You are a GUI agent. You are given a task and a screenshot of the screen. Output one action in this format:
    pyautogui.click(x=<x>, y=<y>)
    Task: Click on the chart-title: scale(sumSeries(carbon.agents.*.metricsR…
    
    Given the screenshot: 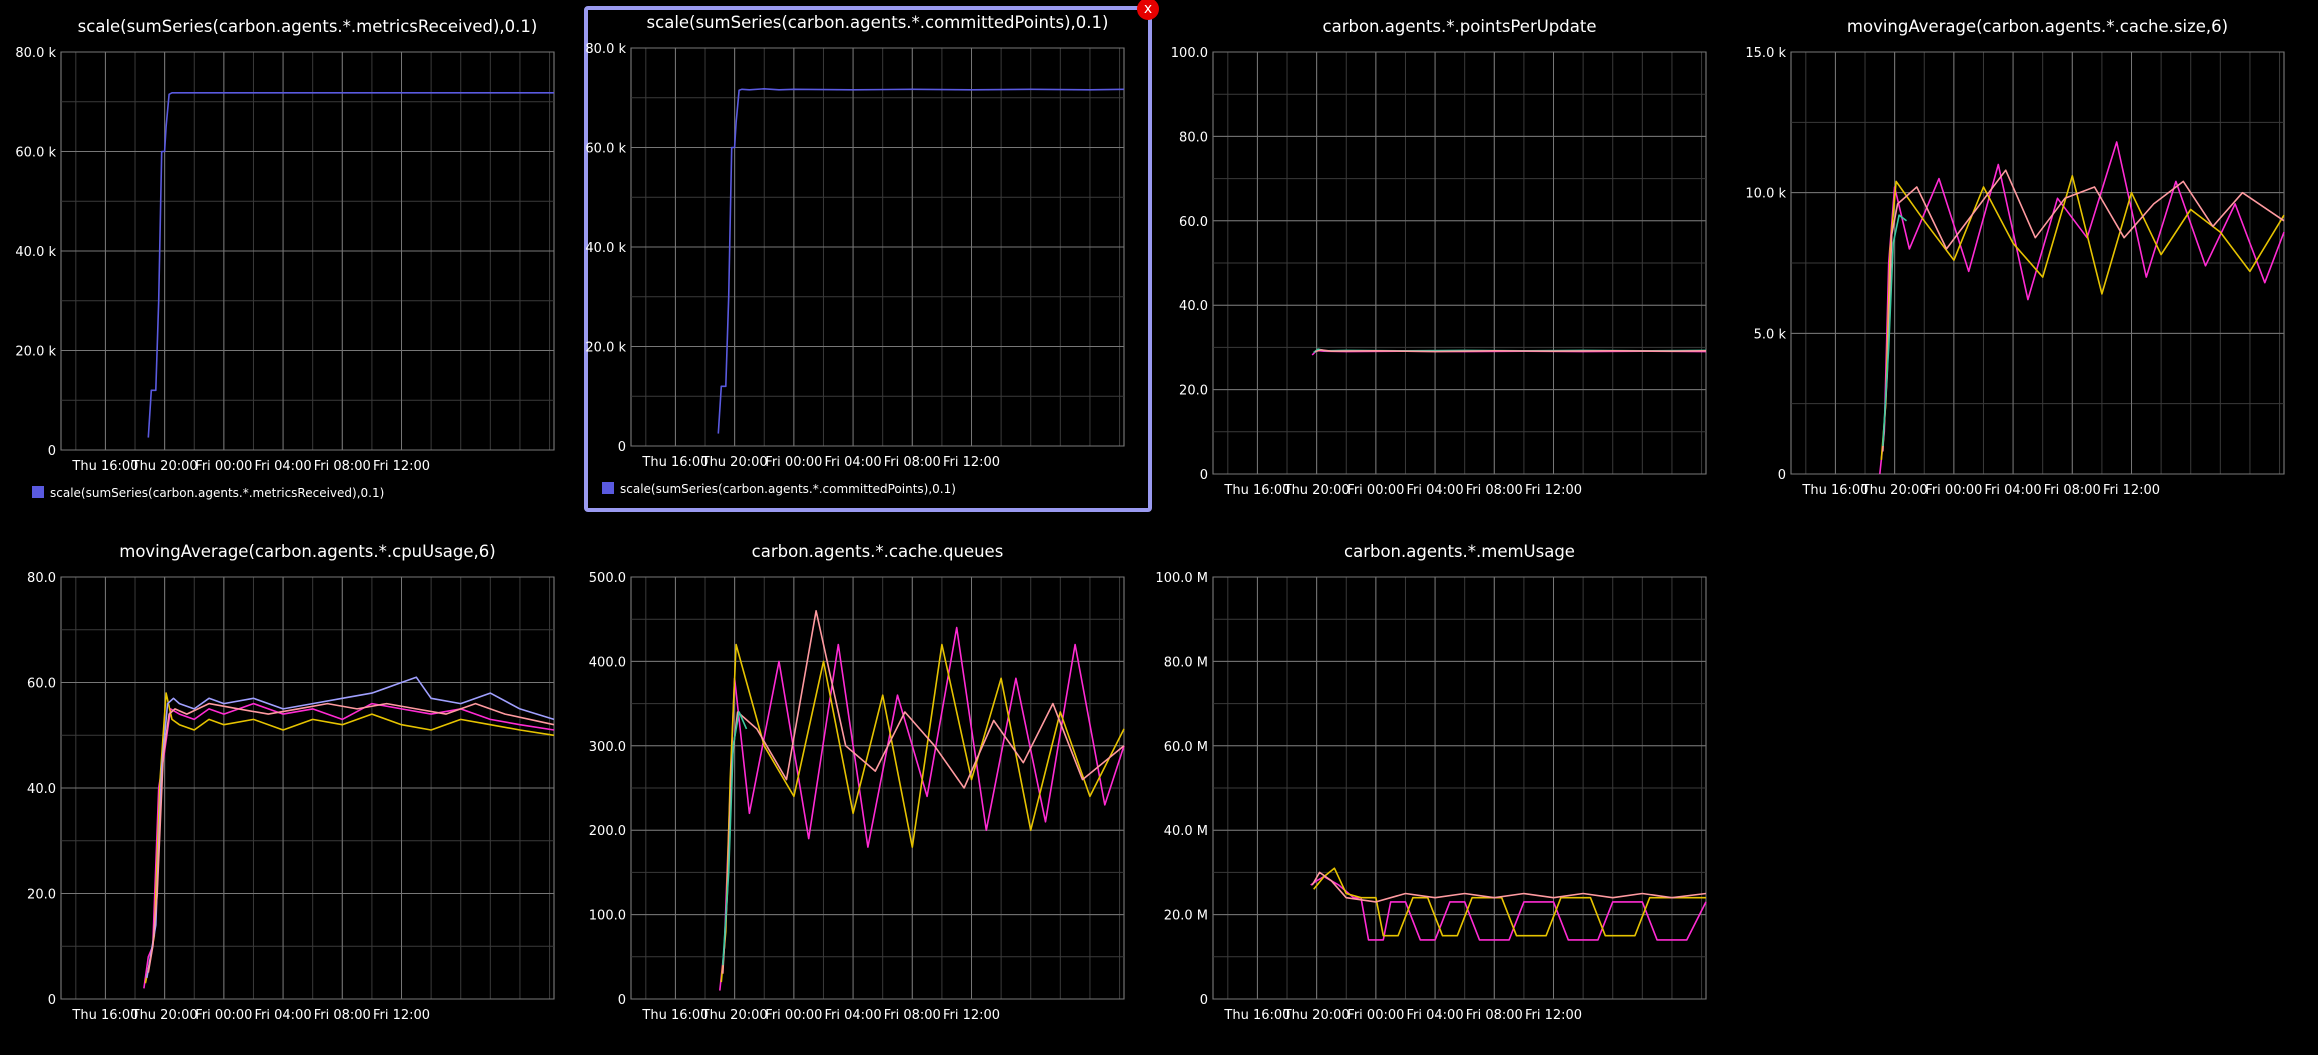 What is the action you would take?
    pyautogui.click(x=308, y=26)
    